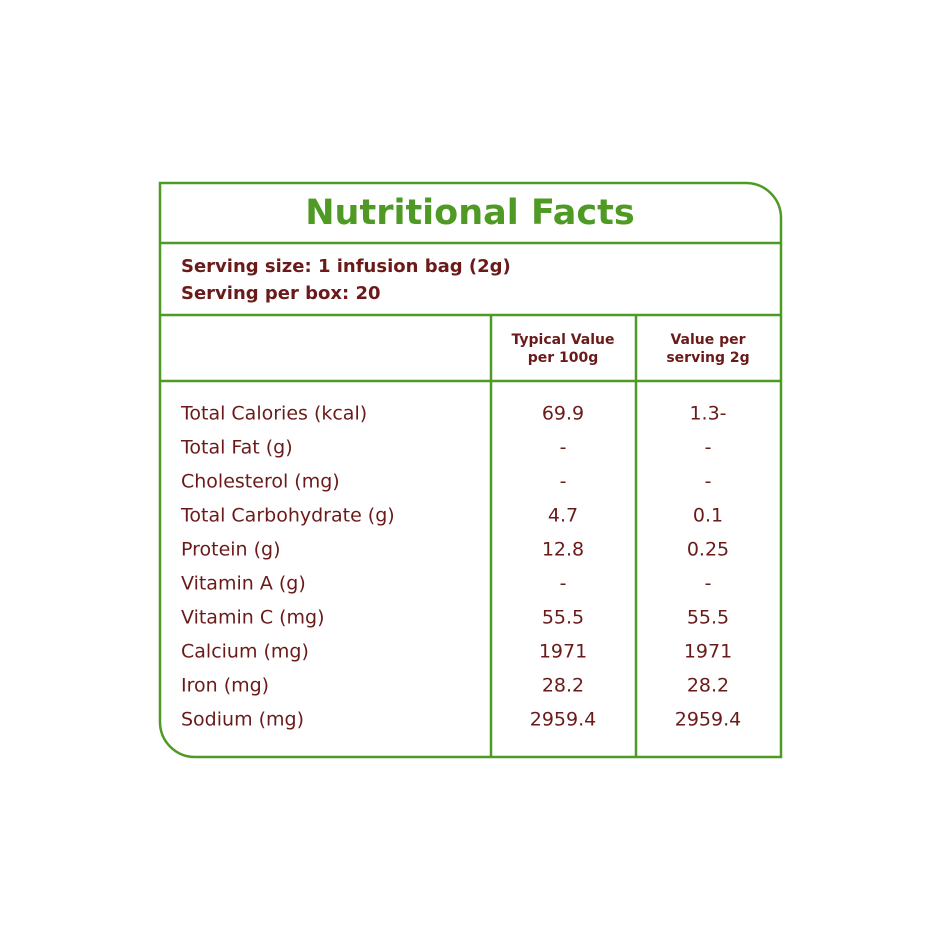 The height and width of the screenshot is (940, 940). What do you see at coordinates (563, 358) in the screenshot?
I see `column-header: per 100g` at bounding box center [563, 358].